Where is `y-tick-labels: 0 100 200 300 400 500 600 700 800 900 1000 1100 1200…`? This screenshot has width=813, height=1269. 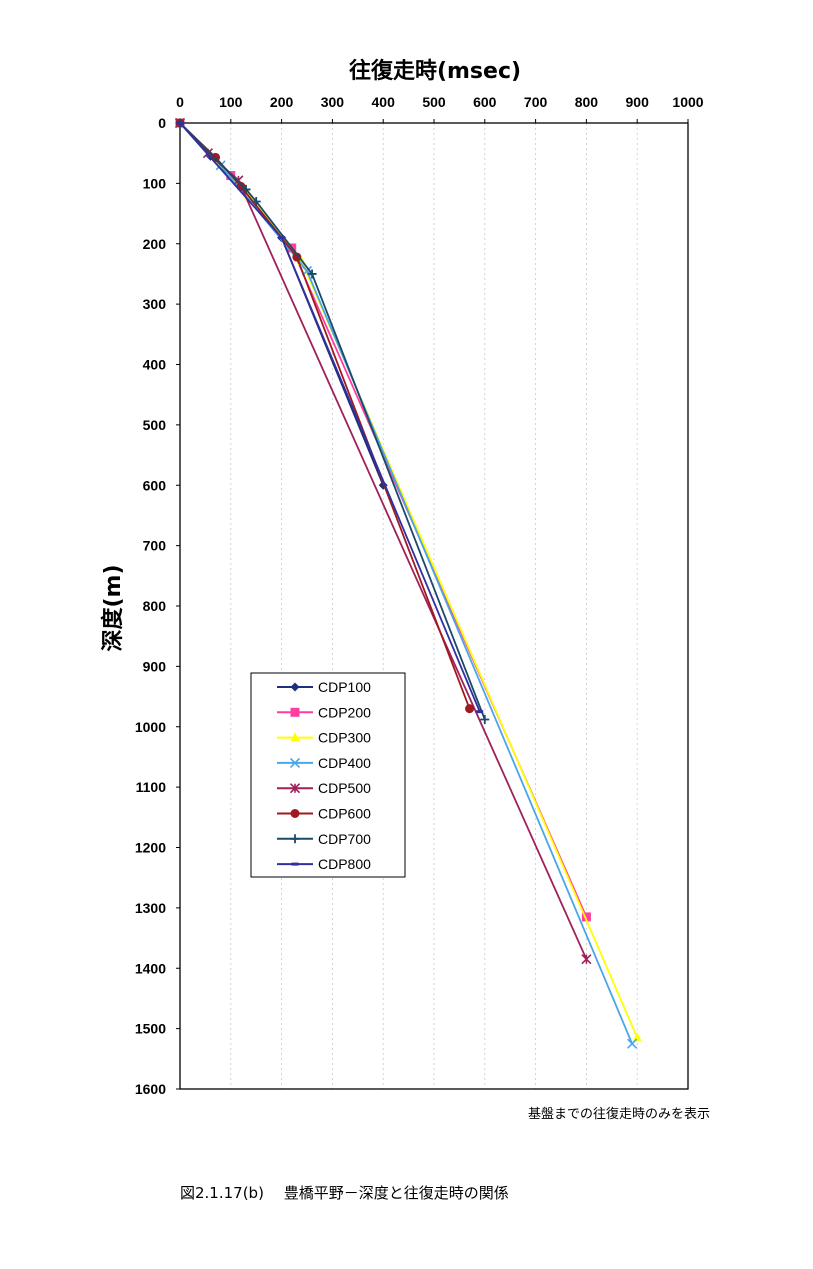 y-tick-labels: 0 100 200 300 400 500 600 700 800 900 1000 1100 1200… is located at coordinates (150, 606).